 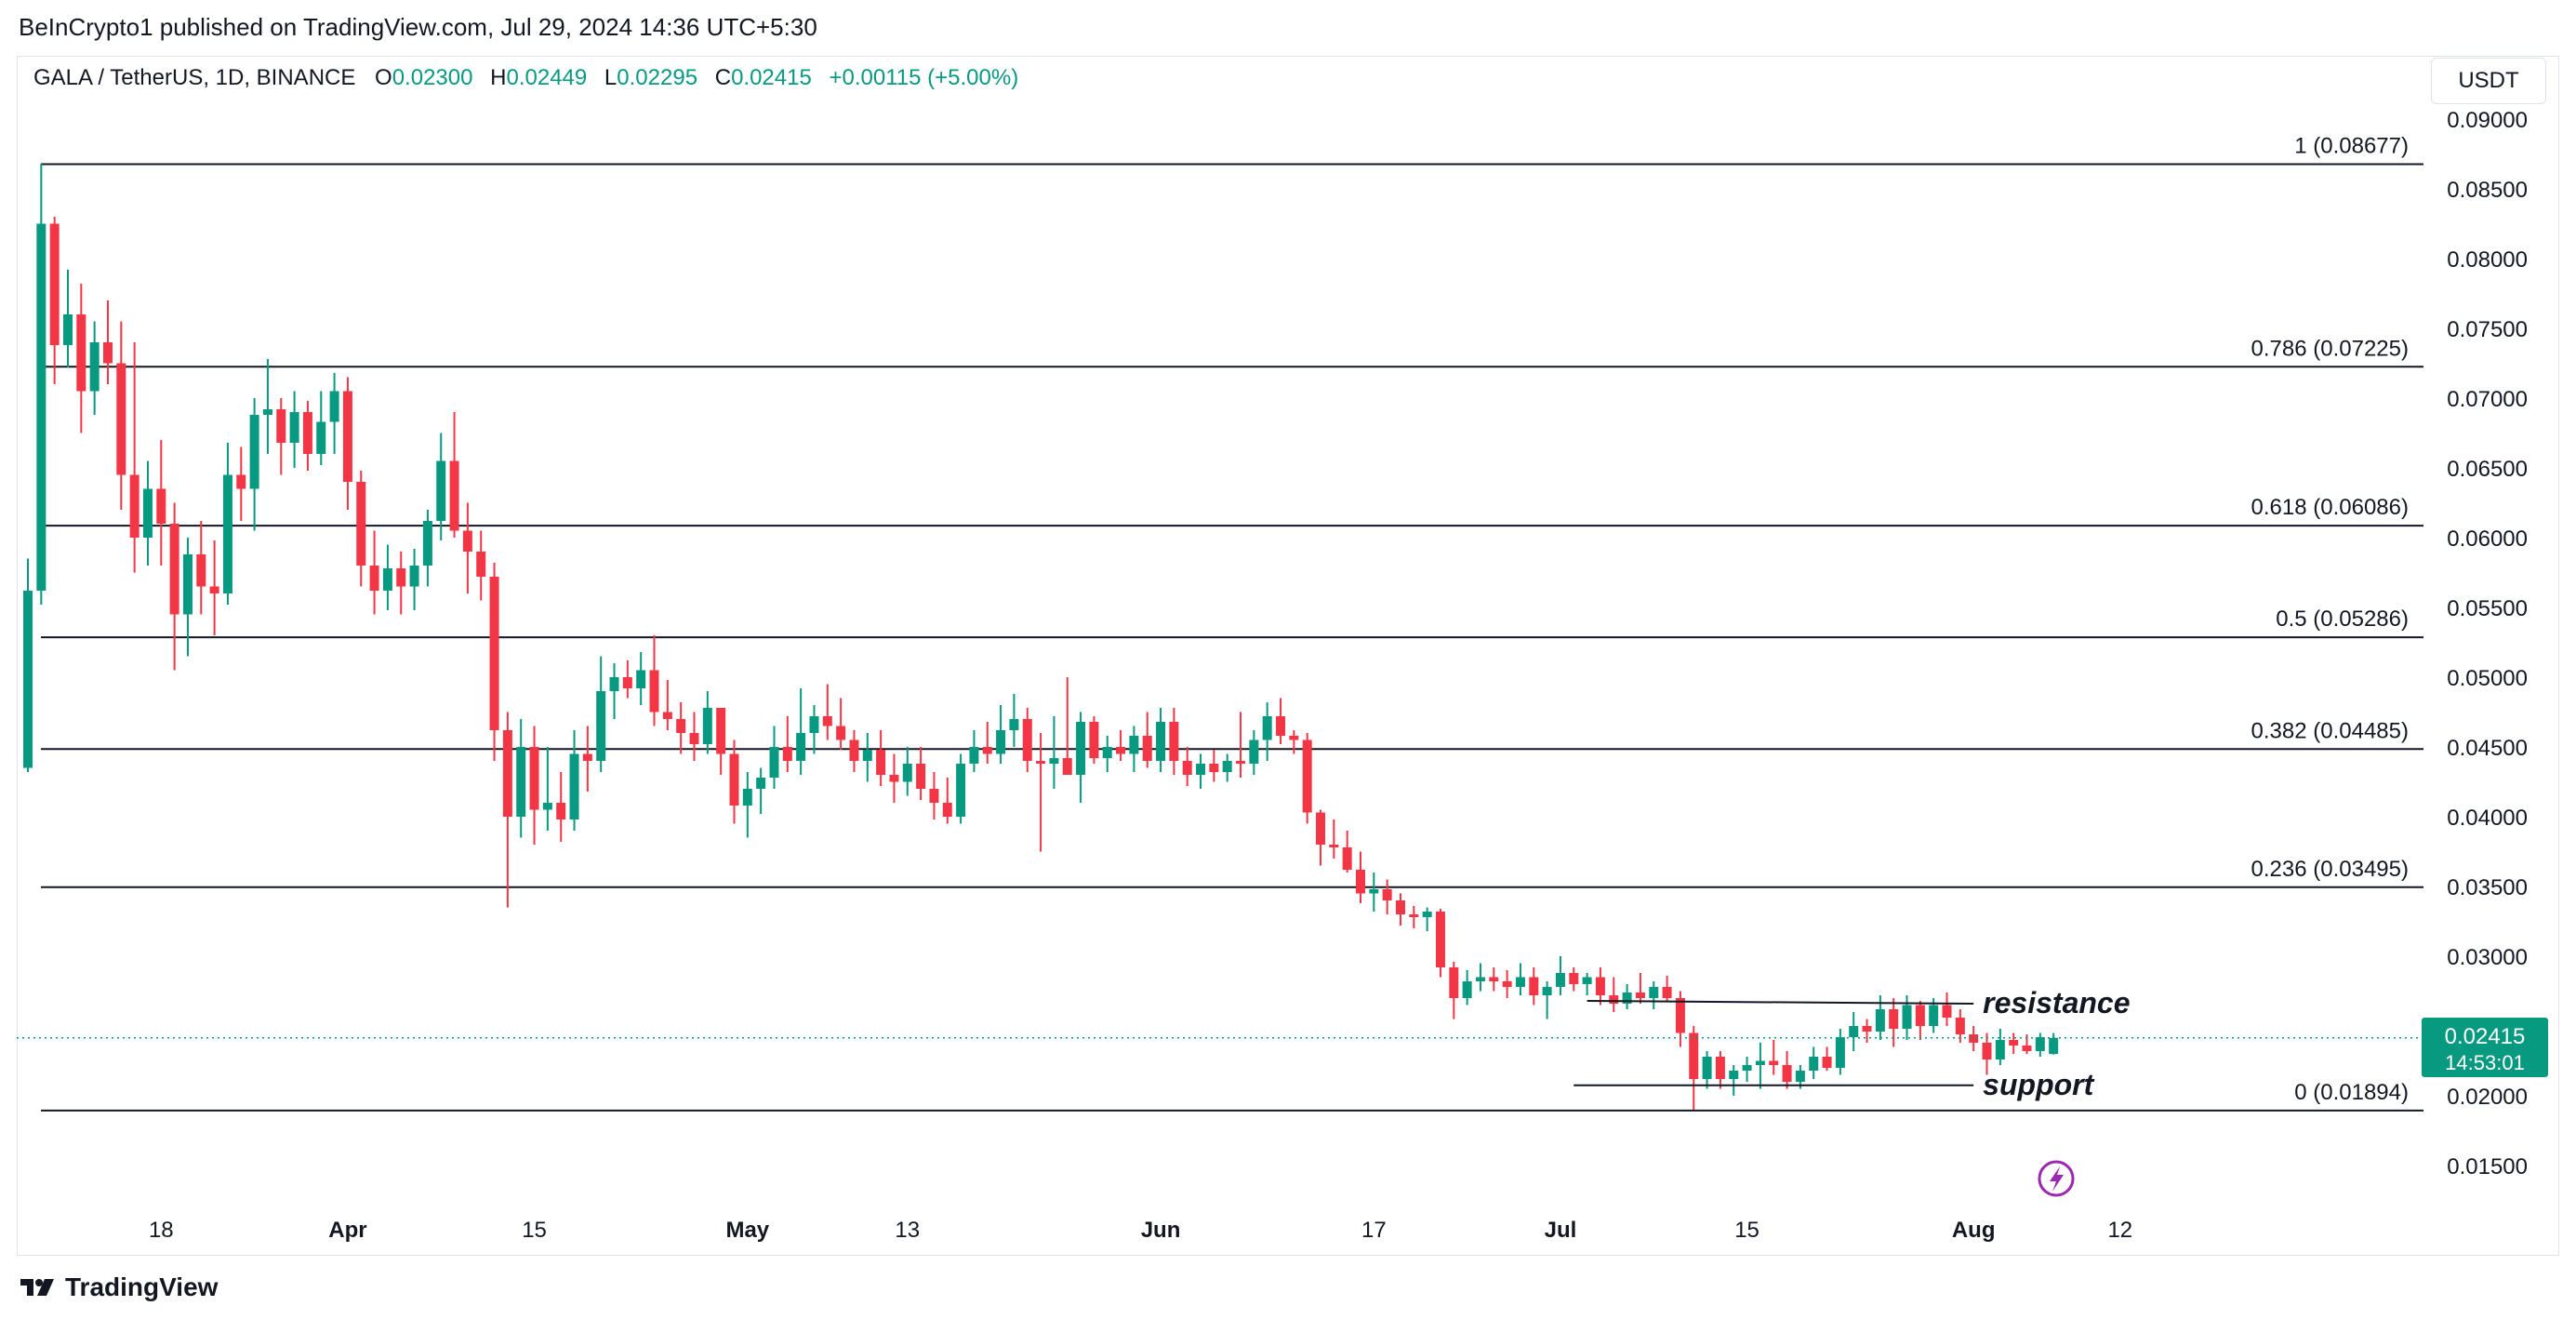 What do you see at coordinates (2487, 469) in the screenshot?
I see `price-tick-label: 0.06500` at bounding box center [2487, 469].